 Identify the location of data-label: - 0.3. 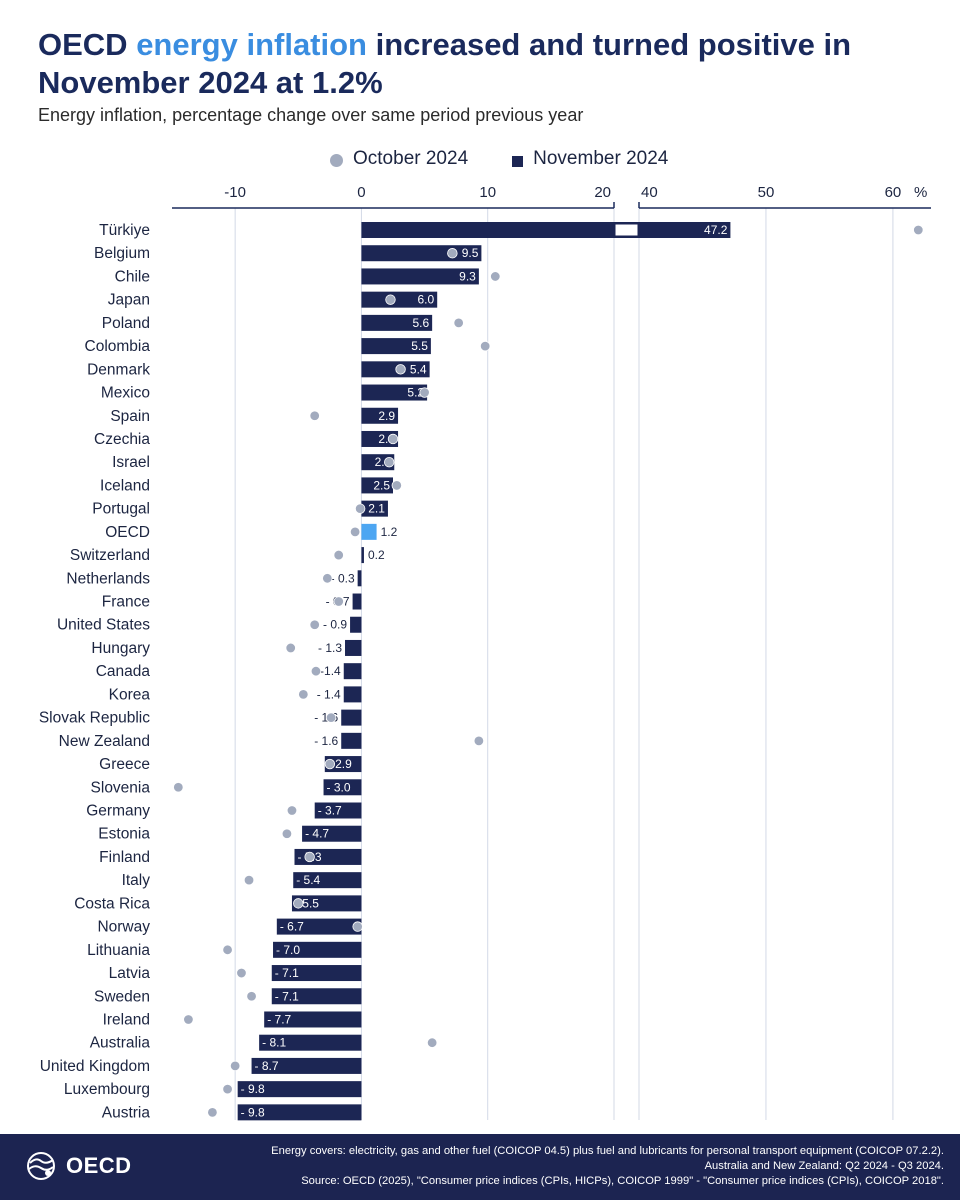
(343, 578).